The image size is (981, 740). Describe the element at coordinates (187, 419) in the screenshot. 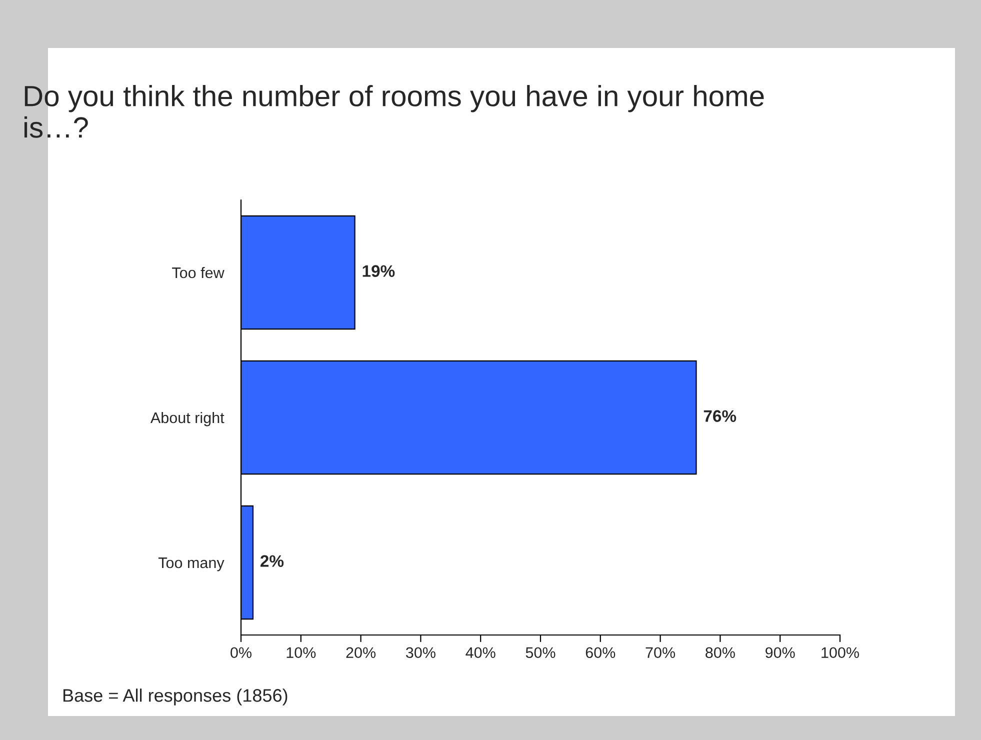

I see `y-tick-label: About right` at that location.